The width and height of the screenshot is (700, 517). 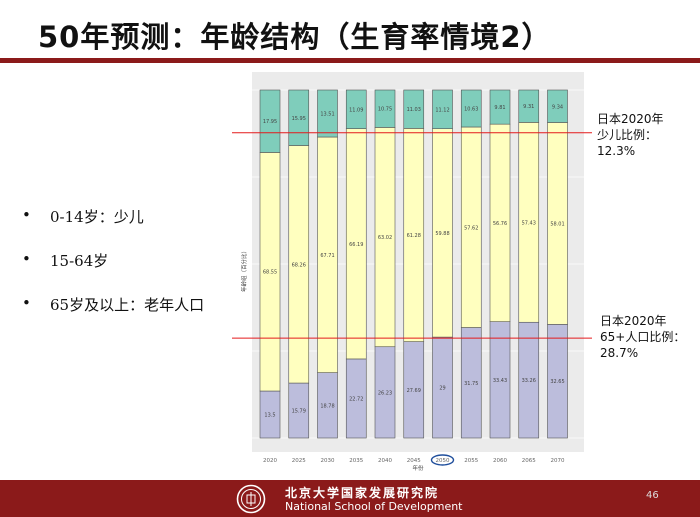 I want to click on x-tick-label: 2050, so click(x=443, y=461).